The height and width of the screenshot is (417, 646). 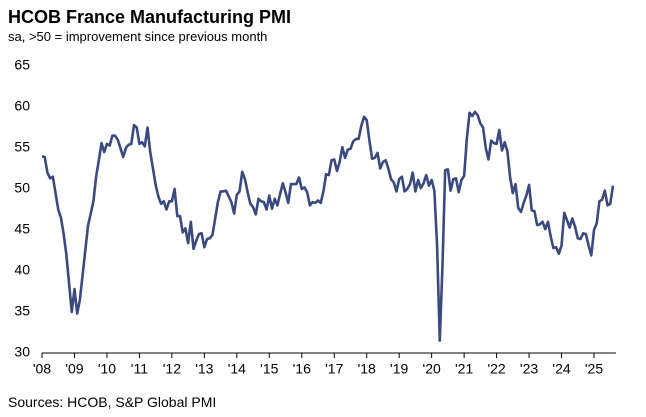 I want to click on x-tick-label: '11, so click(x=139, y=369).